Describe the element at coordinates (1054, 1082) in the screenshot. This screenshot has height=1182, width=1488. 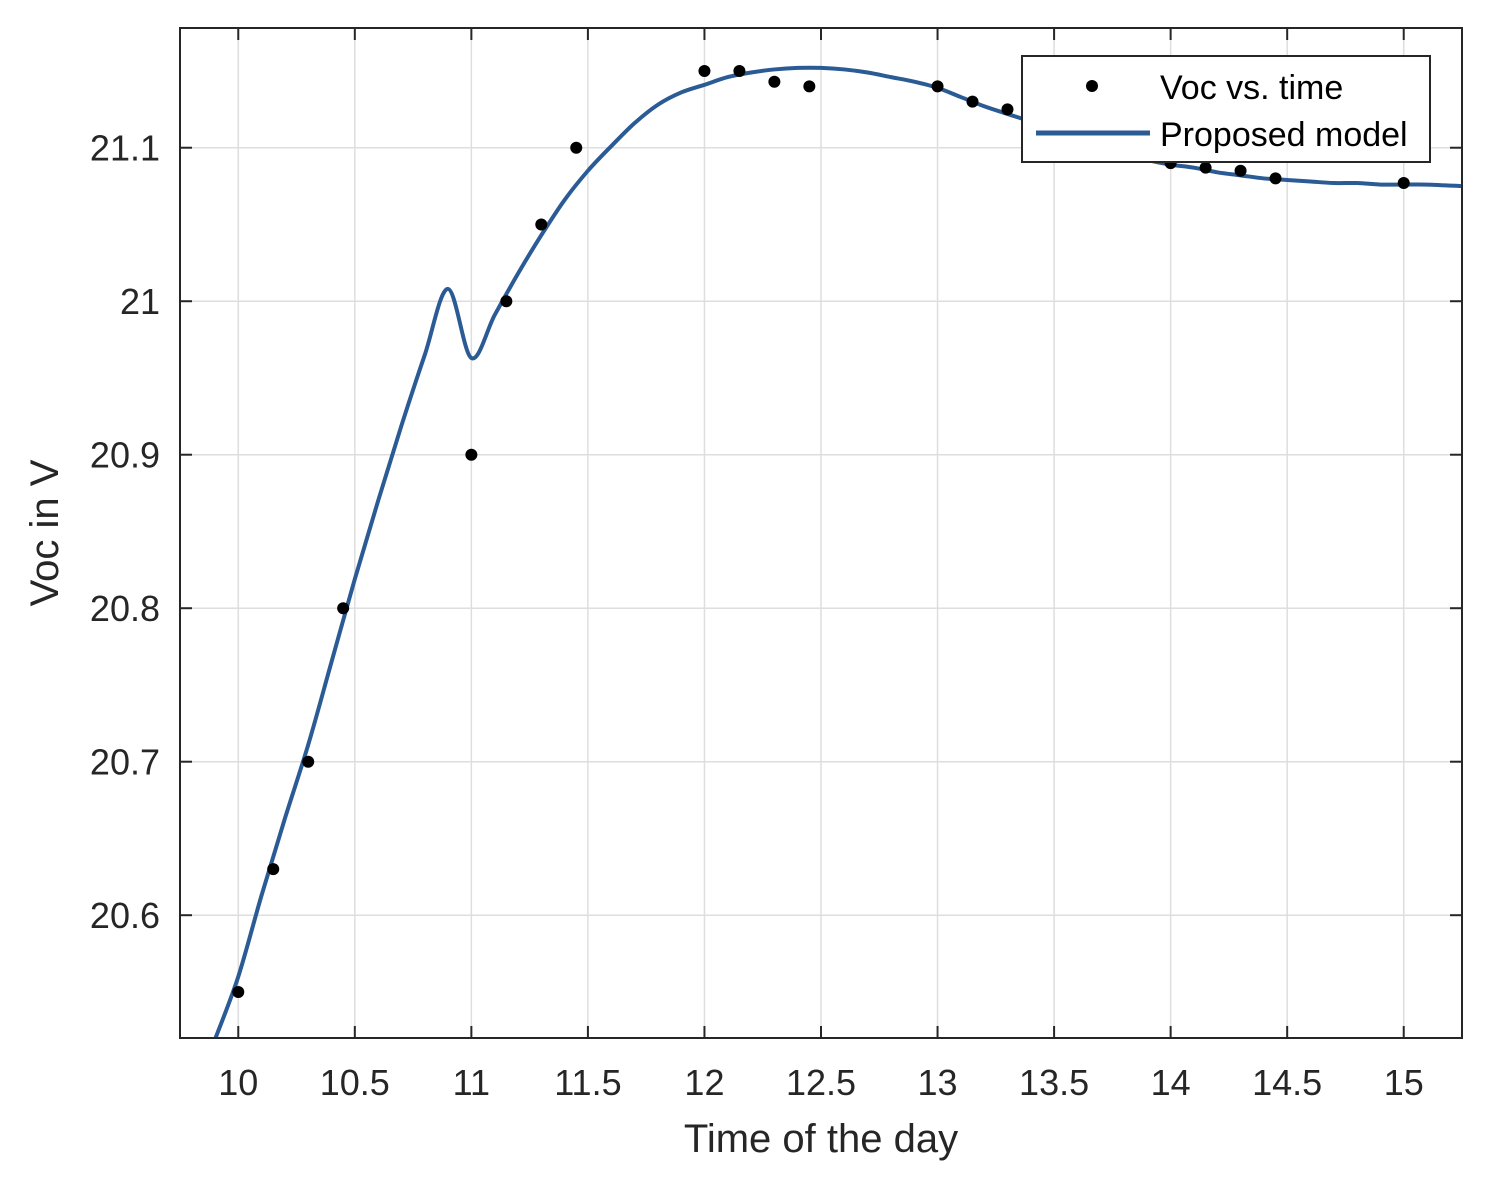
I see `x-tick-label: 13.5` at that location.